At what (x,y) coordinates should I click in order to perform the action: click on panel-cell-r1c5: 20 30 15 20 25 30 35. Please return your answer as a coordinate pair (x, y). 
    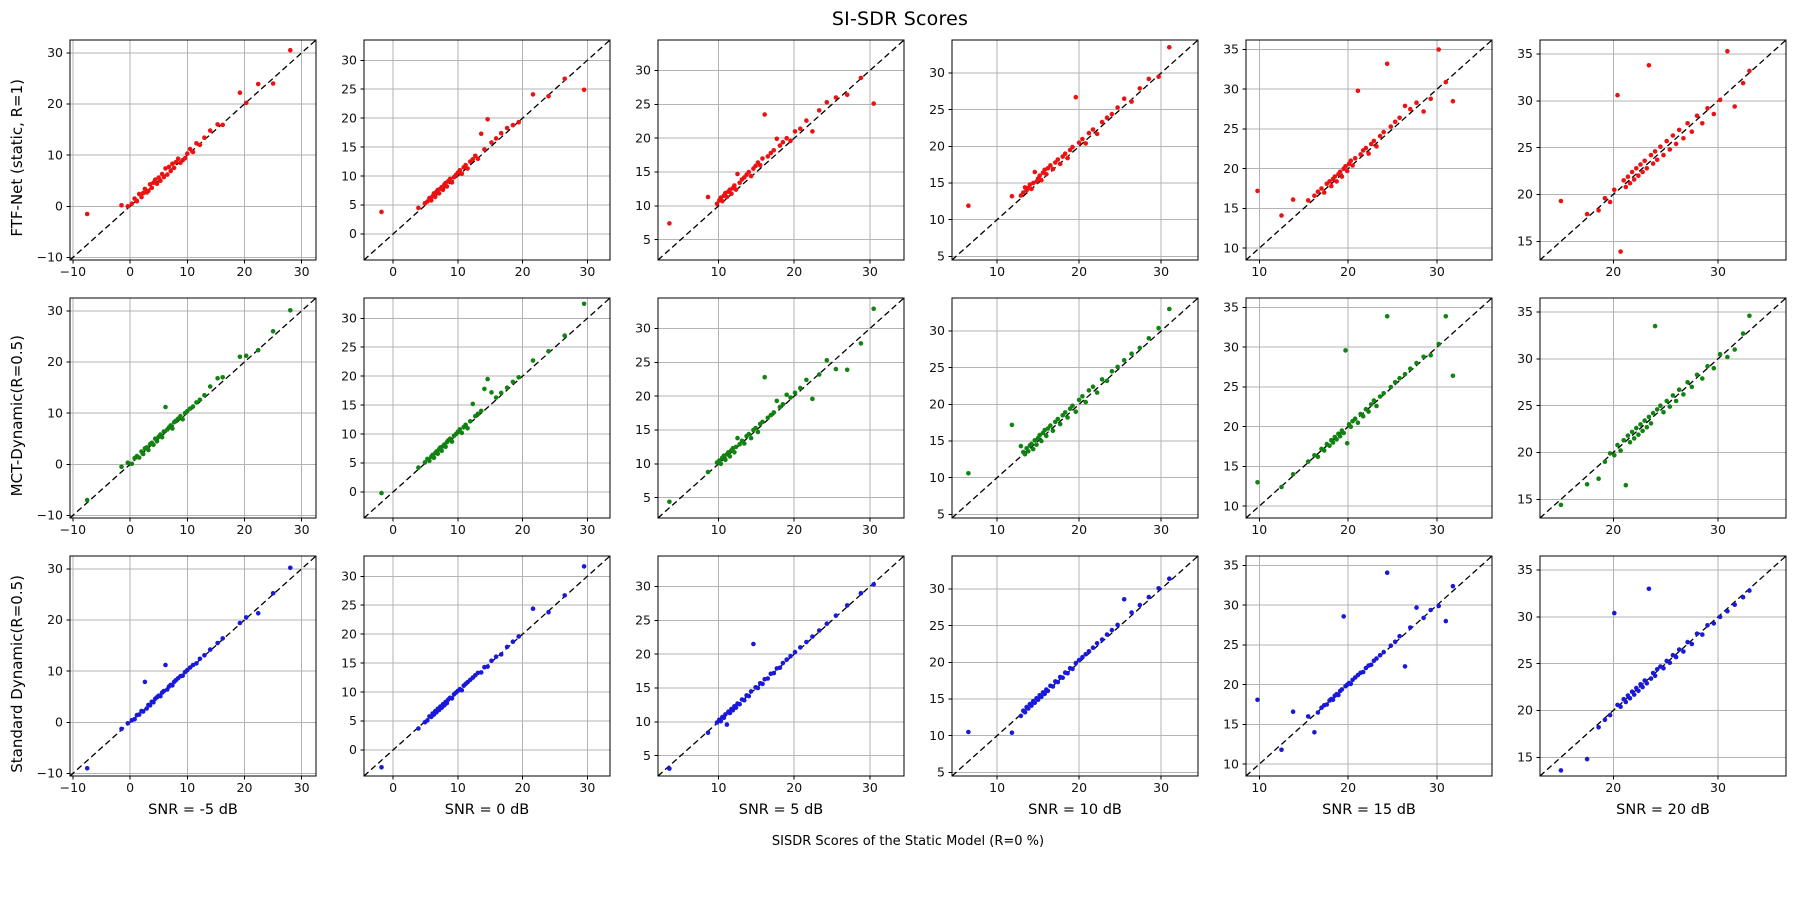
    Looking at the image, I should click on (1647, 416).